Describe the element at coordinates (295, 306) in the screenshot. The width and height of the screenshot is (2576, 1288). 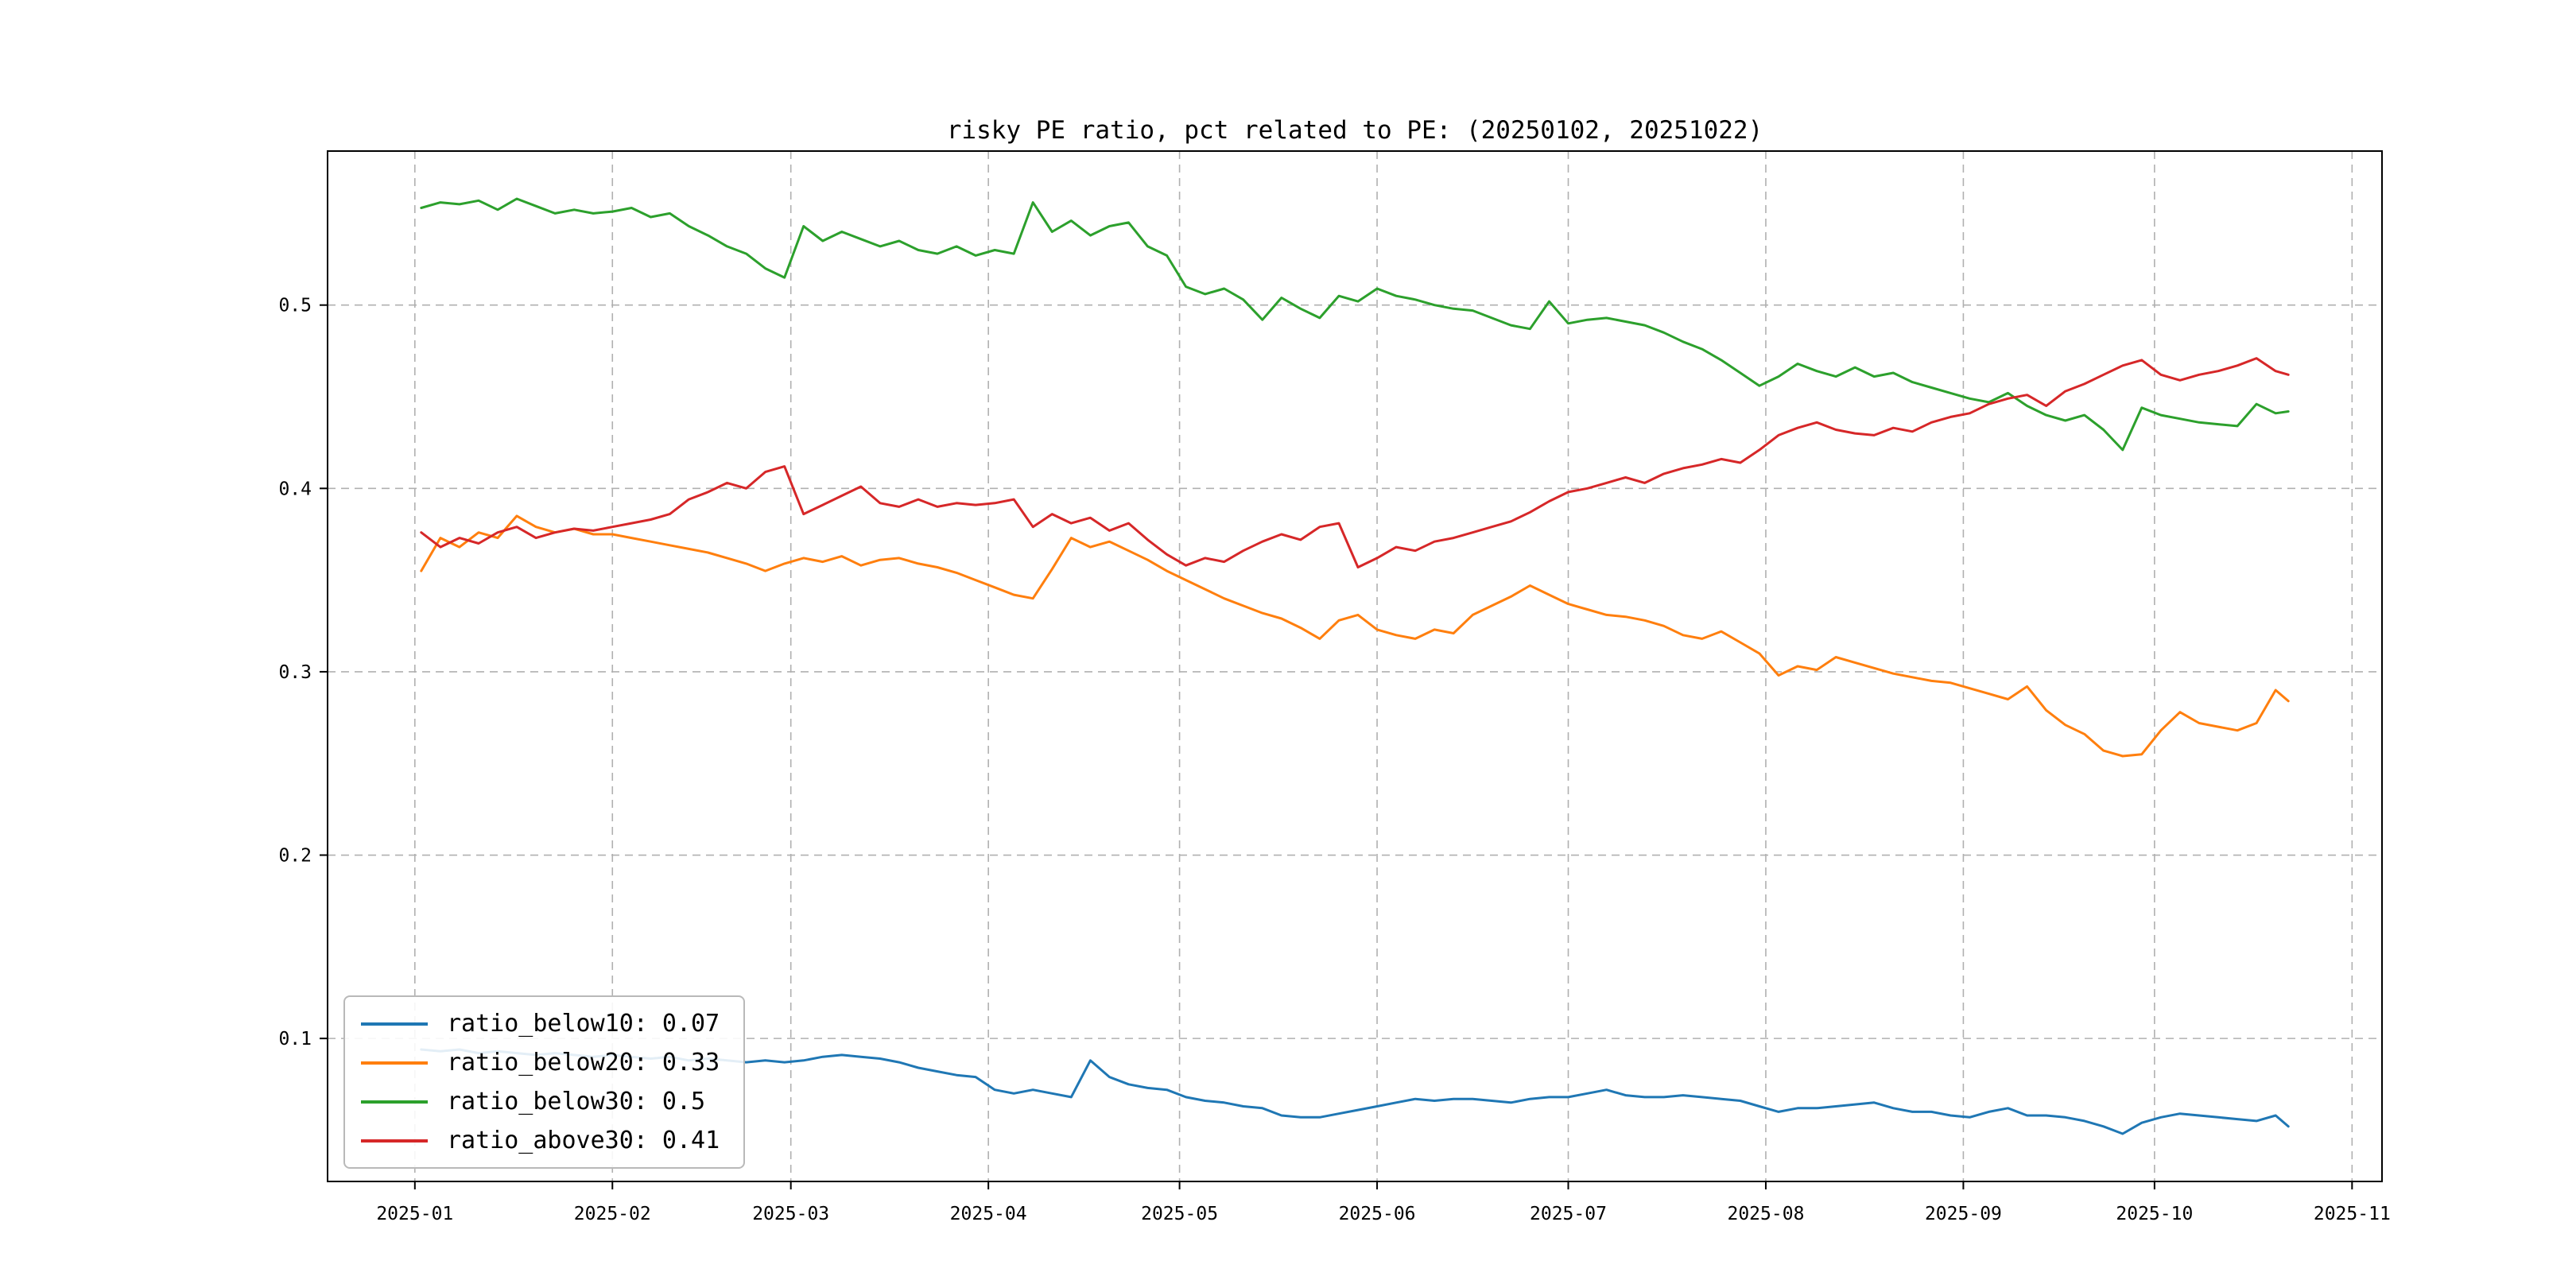
I see `y-tick-label: 0.5` at that location.